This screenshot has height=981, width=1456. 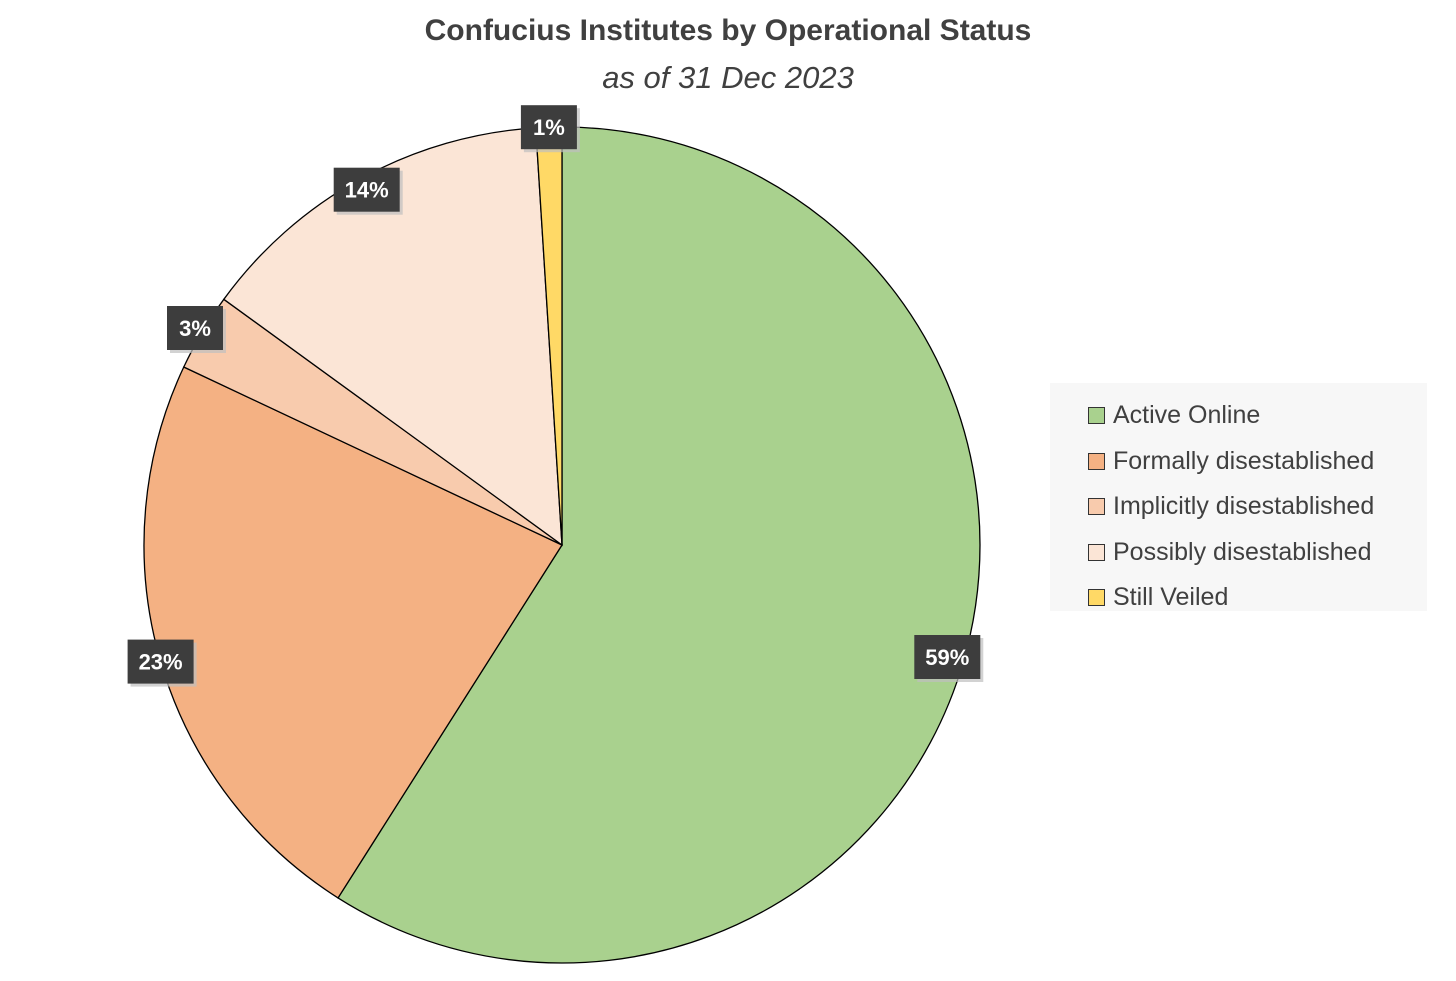 What do you see at coordinates (1244, 506) in the screenshot?
I see `legend-label: Implicitly disestablished` at bounding box center [1244, 506].